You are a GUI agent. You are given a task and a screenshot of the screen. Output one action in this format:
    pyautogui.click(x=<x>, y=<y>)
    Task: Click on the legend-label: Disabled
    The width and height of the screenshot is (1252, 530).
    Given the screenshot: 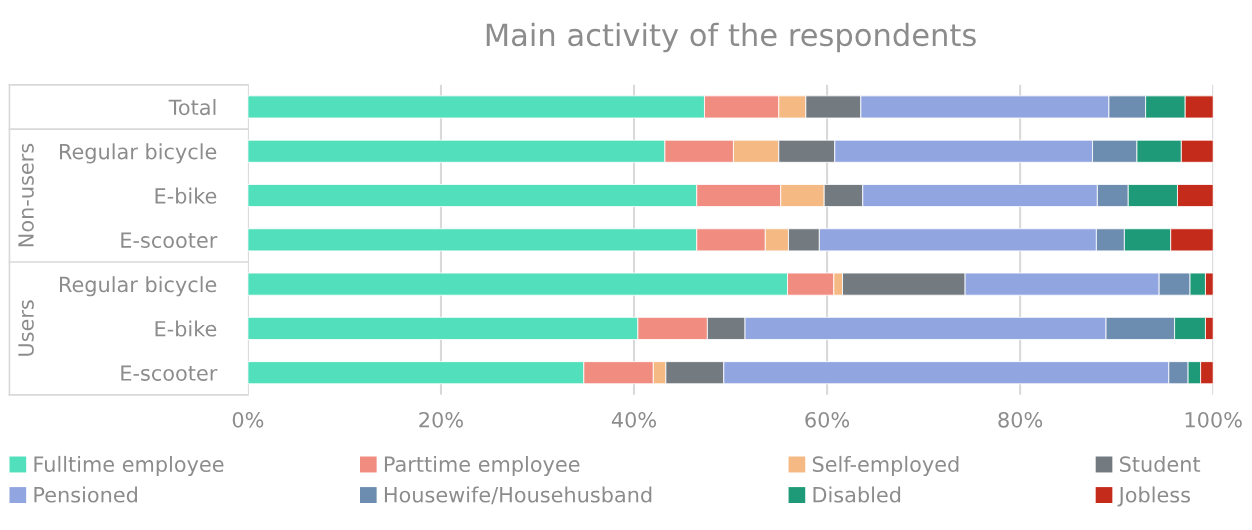 What is the action you would take?
    pyautogui.click(x=857, y=494)
    